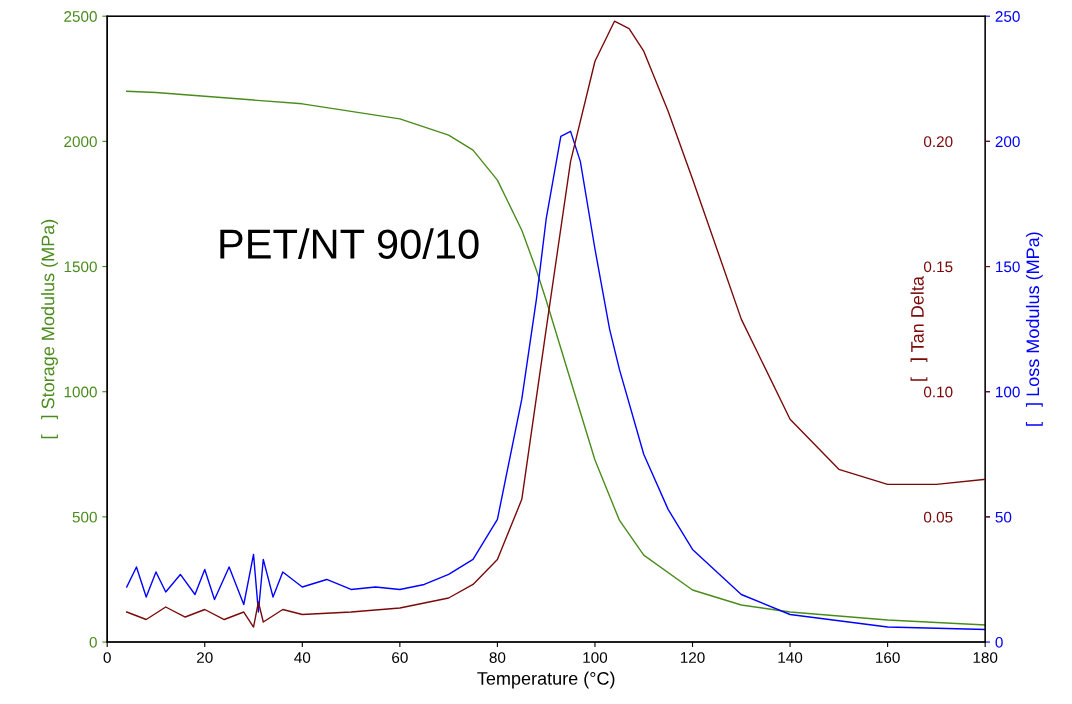  What do you see at coordinates (919, 328) in the screenshot?
I see `y2-axis-title: [ ] Tan Delta` at bounding box center [919, 328].